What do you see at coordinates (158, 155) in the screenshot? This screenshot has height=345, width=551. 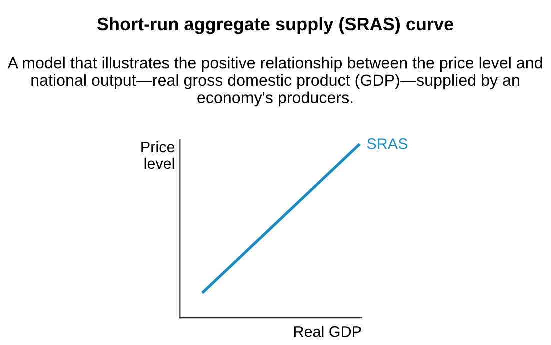 I see `y-axis-title: Price level` at bounding box center [158, 155].